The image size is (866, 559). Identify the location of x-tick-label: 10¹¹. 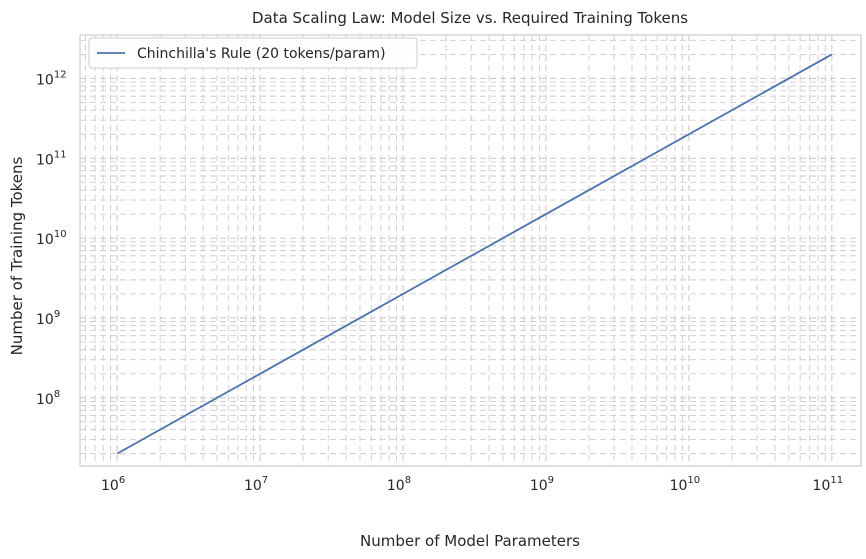
(828, 484).